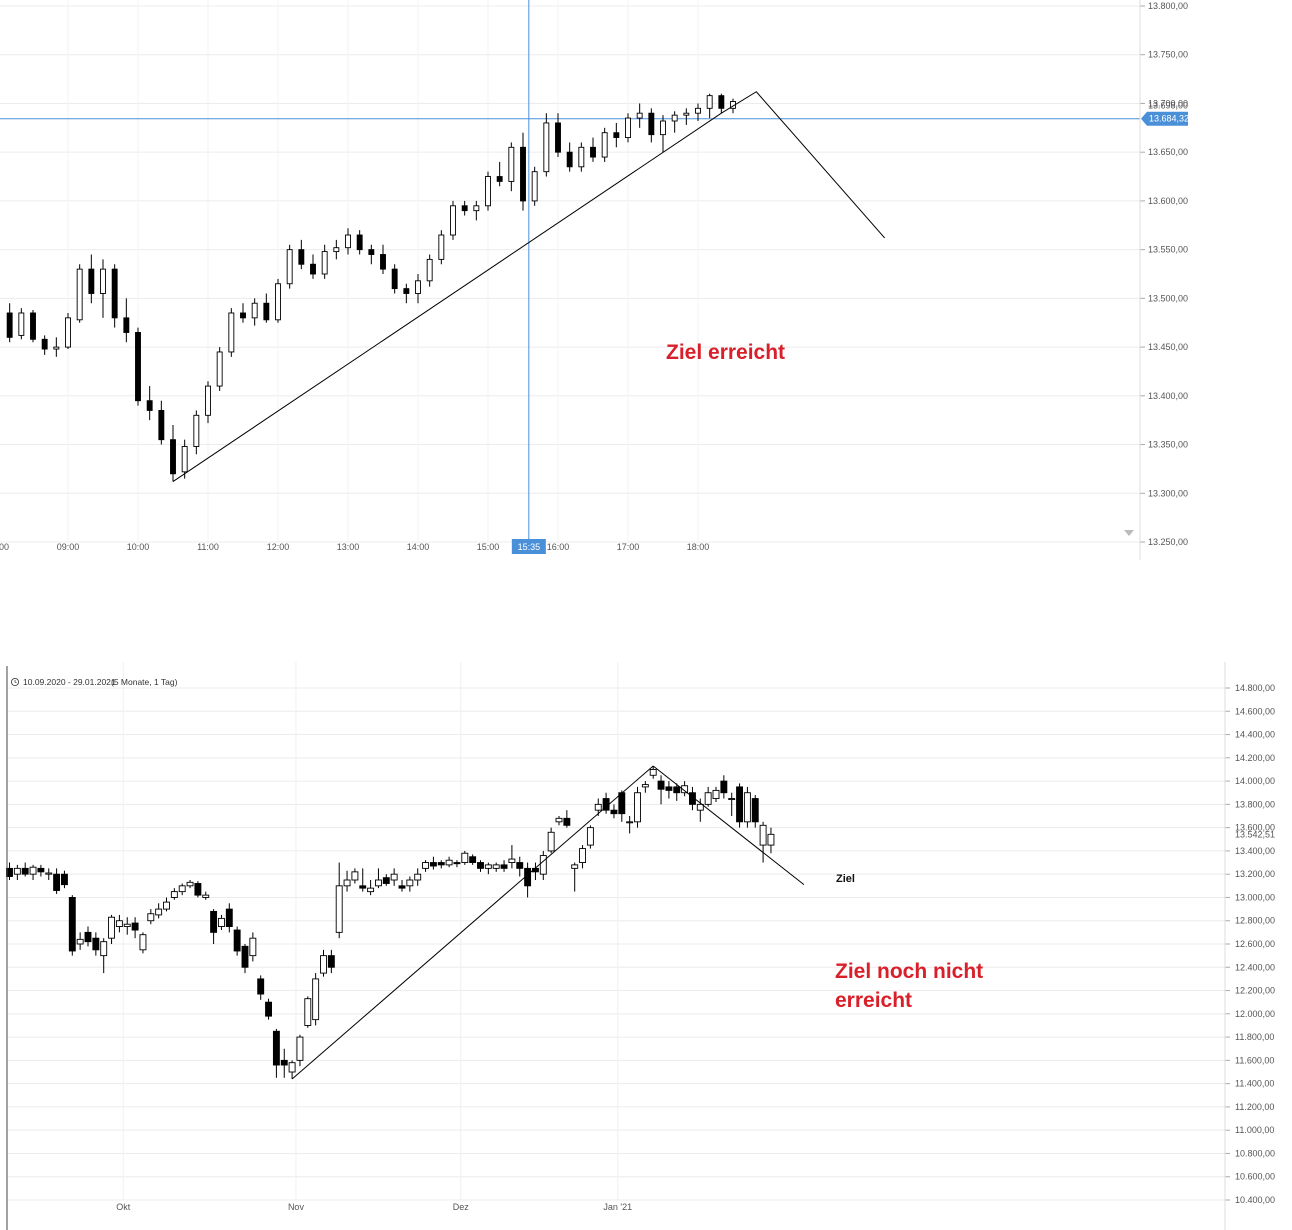  What do you see at coordinates (69, 682) in the screenshot?
I see `date-range-label: 10.09.2020 - 29.01.2021` at bounding box center [69, 682].